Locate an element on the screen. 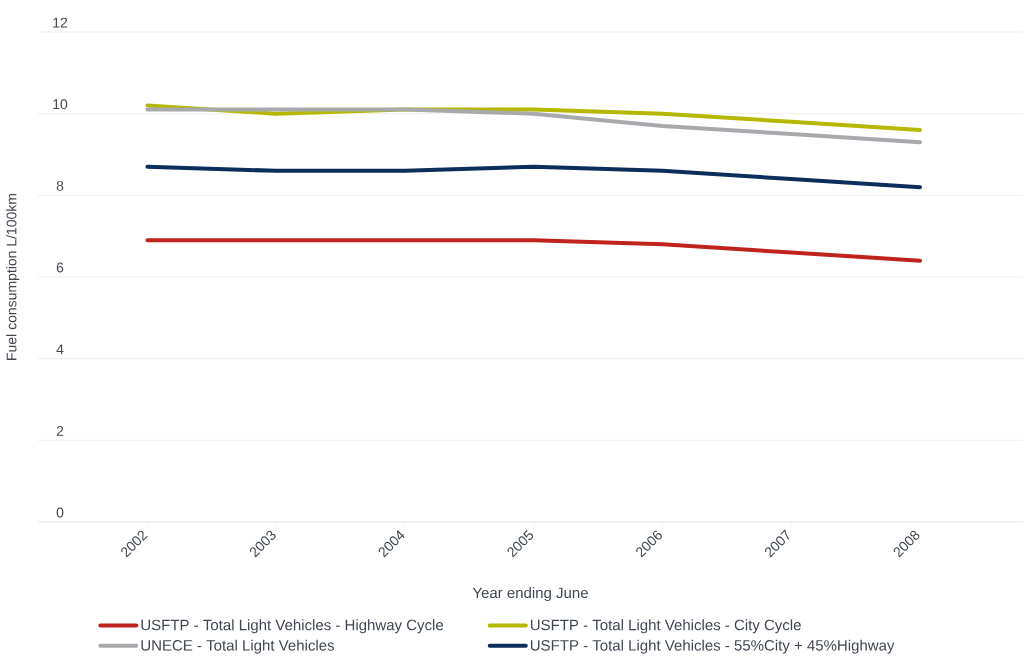  legend-label: UNECE - Total Light Vehicles is located at coordinates (238, 646).